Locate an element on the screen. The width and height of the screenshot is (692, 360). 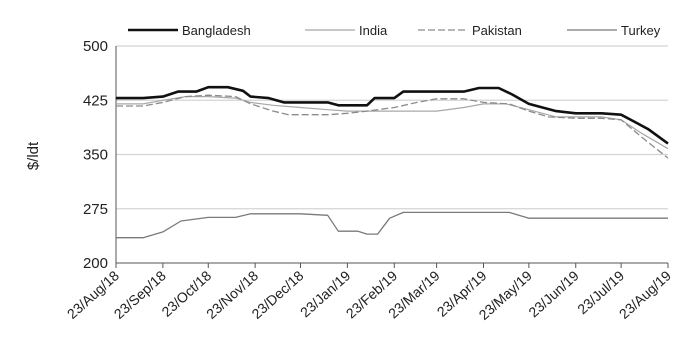
legend: Bangladesh India Pakistan Turkey is located at coordinates (394, 30).